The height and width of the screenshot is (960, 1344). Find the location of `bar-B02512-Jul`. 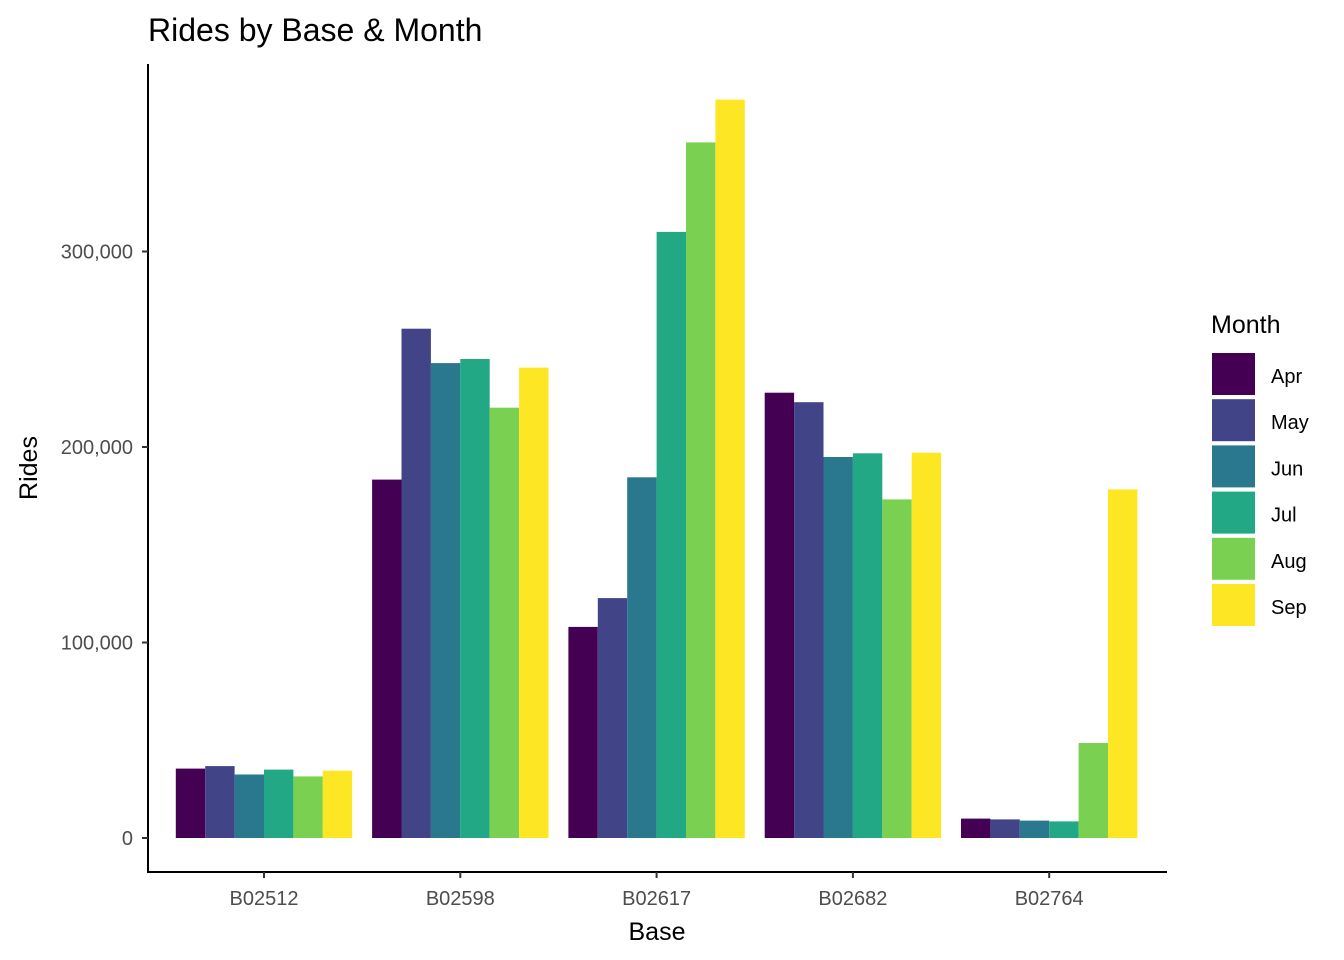

bar-B02512-Jul is located at coordinates (279, 803).